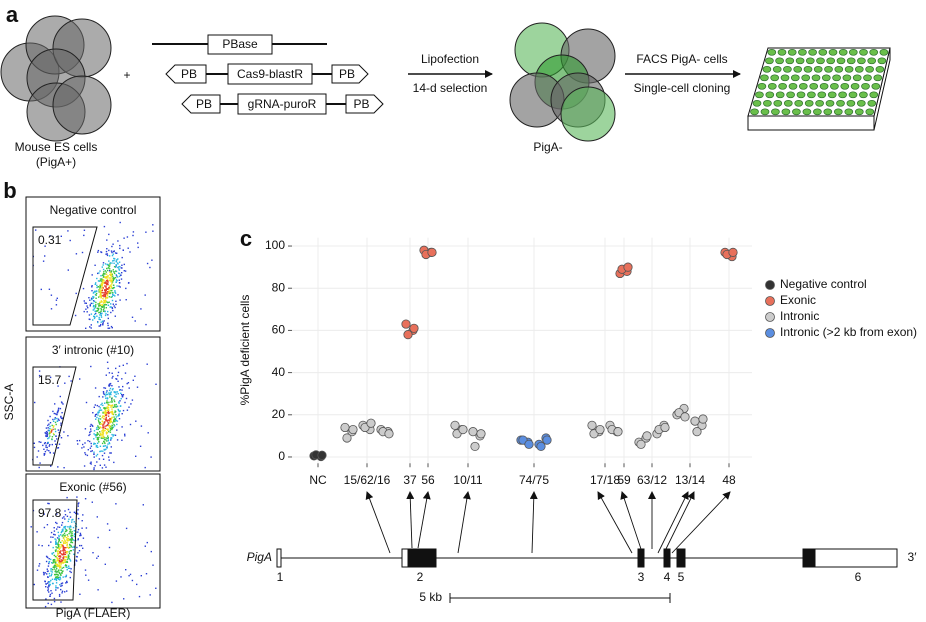 This screenshot has width=926, height=622. What do you see at coordinates (428, 480) in the screenshot?
I see `x-tick-label: 56` at bounding box center [428, 480].